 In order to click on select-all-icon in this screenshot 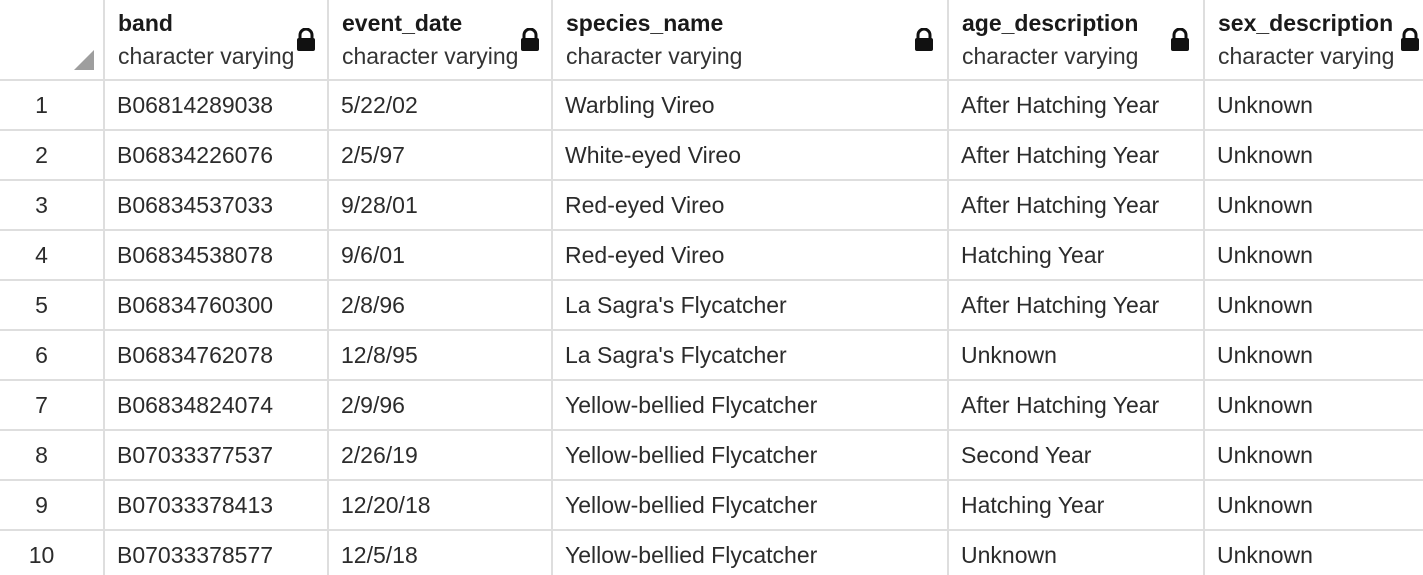, I will do `click(84, 60)`.